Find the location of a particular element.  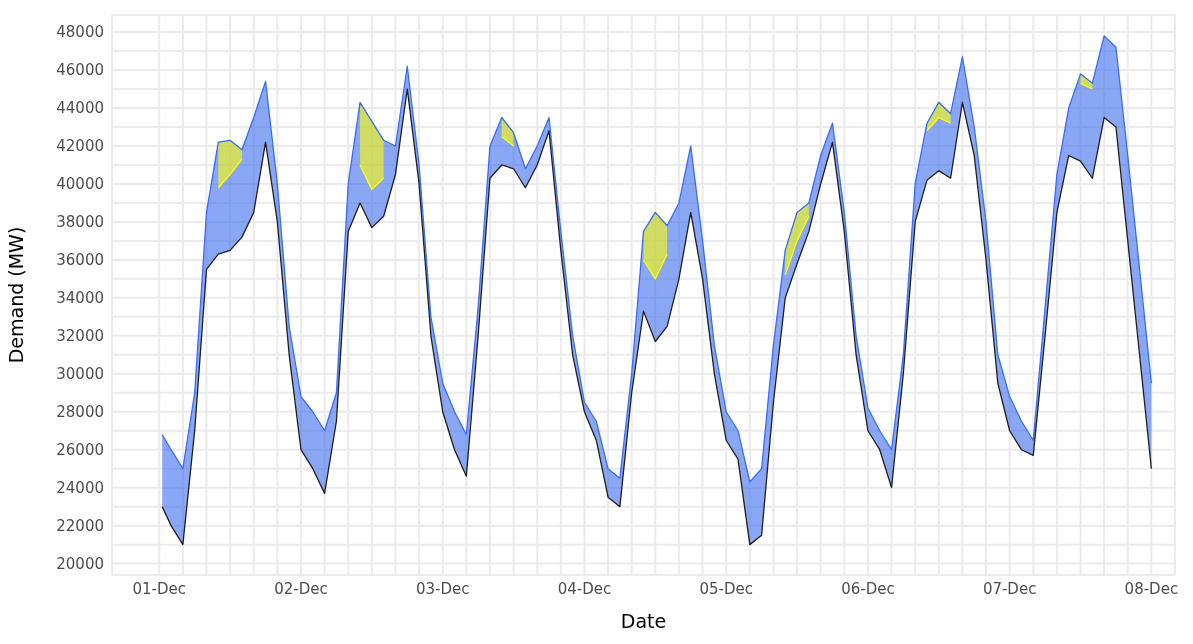

y-tick-label: 48000 is located at coordinates (80, 32).